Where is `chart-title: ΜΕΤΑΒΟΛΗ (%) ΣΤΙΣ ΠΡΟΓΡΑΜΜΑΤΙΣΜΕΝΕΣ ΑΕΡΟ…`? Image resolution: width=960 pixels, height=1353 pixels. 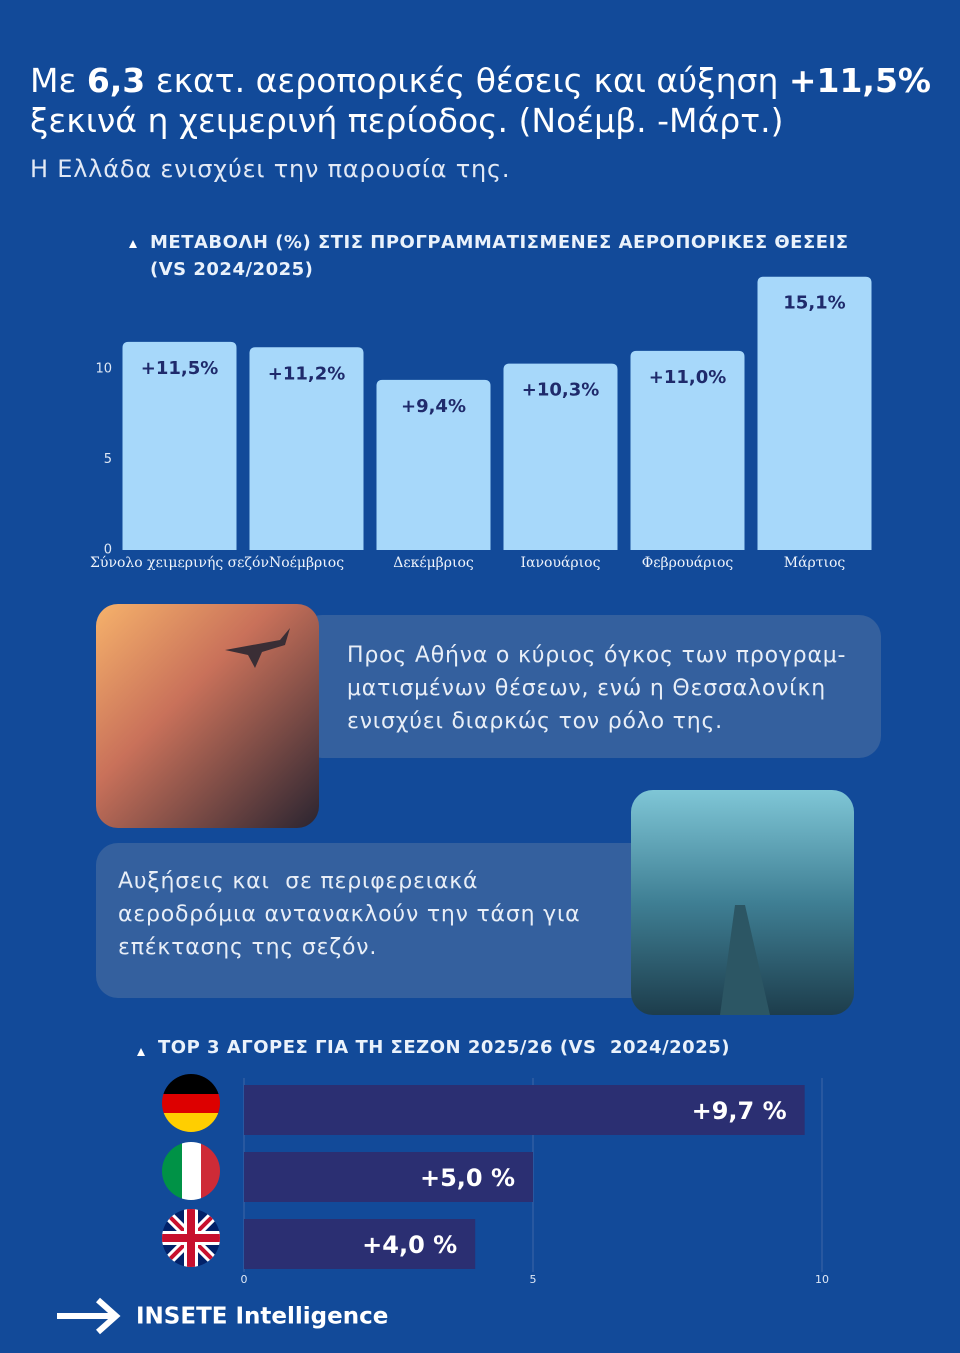 chart-title: ΜΕΤΑΒΟΛΗ (%) ΣΤΙΣ ΠΡΟΓΡΑΜΜΑΤΙΣΜΕΝΕΣ ΑΕΡΟ… is located at coordinates (499, 242).